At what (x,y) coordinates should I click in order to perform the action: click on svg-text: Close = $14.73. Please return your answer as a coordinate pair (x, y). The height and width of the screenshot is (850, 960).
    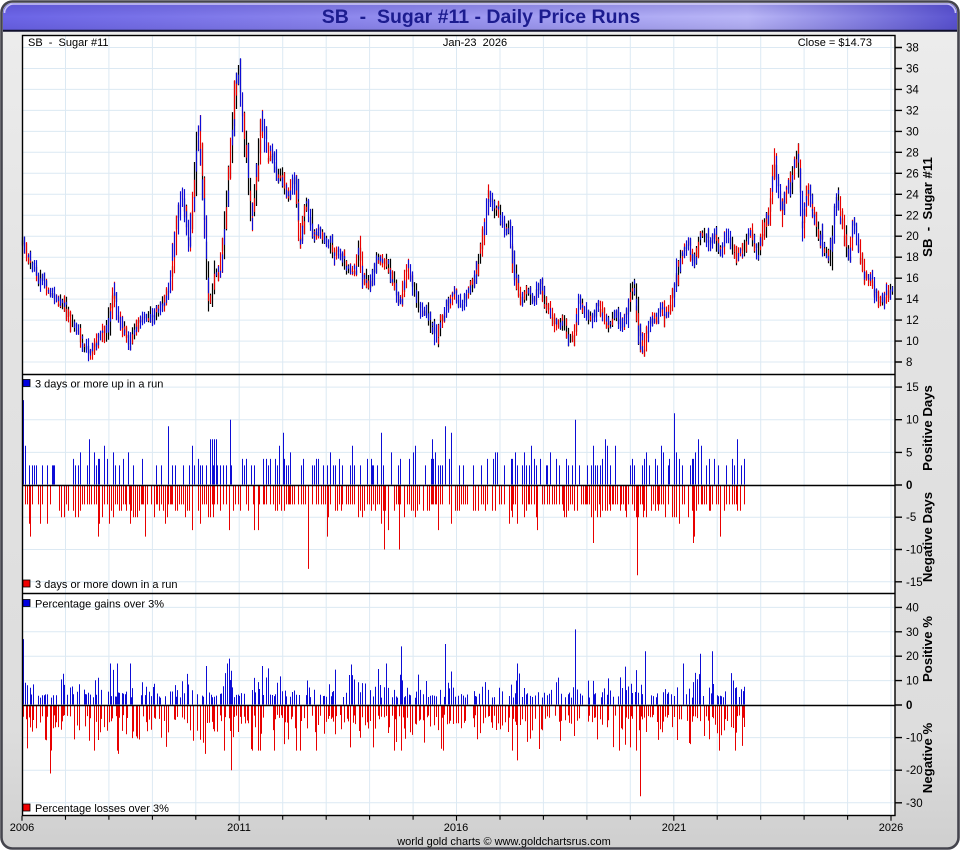
    Looking at the image, I should click on (835, 43).